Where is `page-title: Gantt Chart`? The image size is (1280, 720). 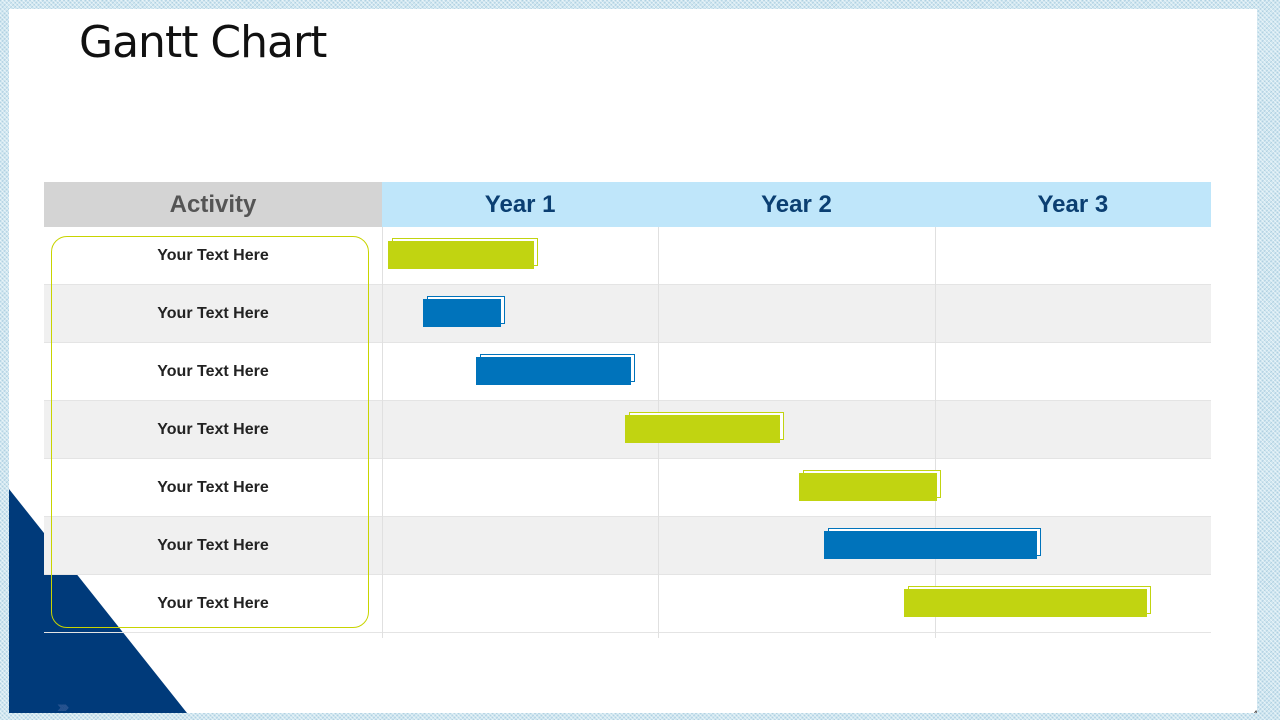 page-title: Gantt Chart is located at coordinates (203, 42).